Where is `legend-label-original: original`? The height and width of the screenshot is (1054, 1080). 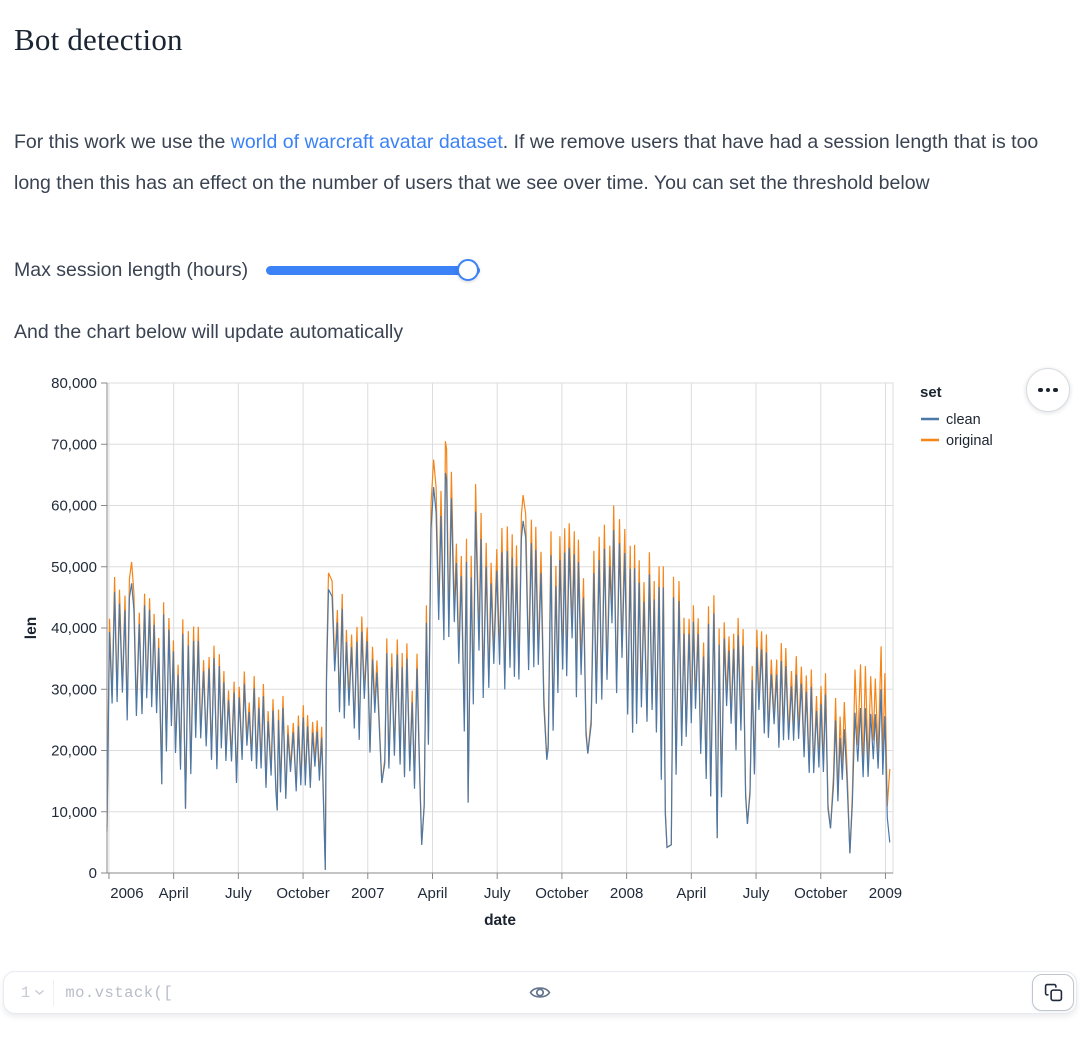
legend-label-original: original is located at coordinates (969, 441).